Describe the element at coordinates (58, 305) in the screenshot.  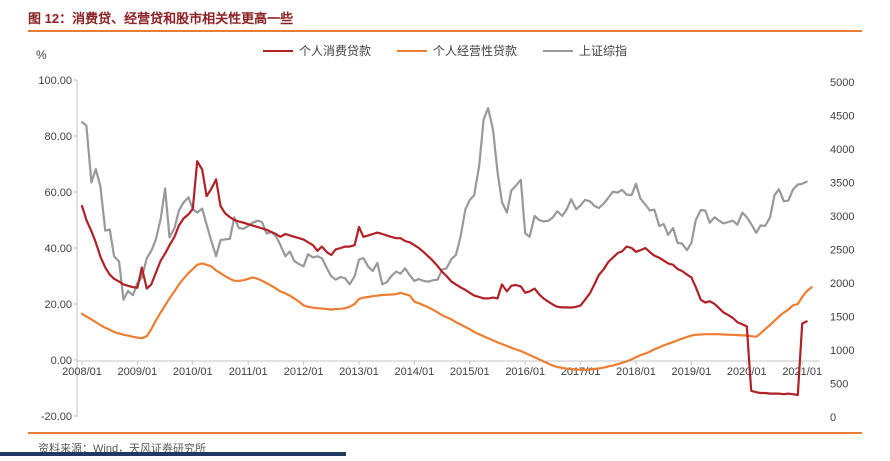
I see `left-axis-tick-label: 20.00` at that location.